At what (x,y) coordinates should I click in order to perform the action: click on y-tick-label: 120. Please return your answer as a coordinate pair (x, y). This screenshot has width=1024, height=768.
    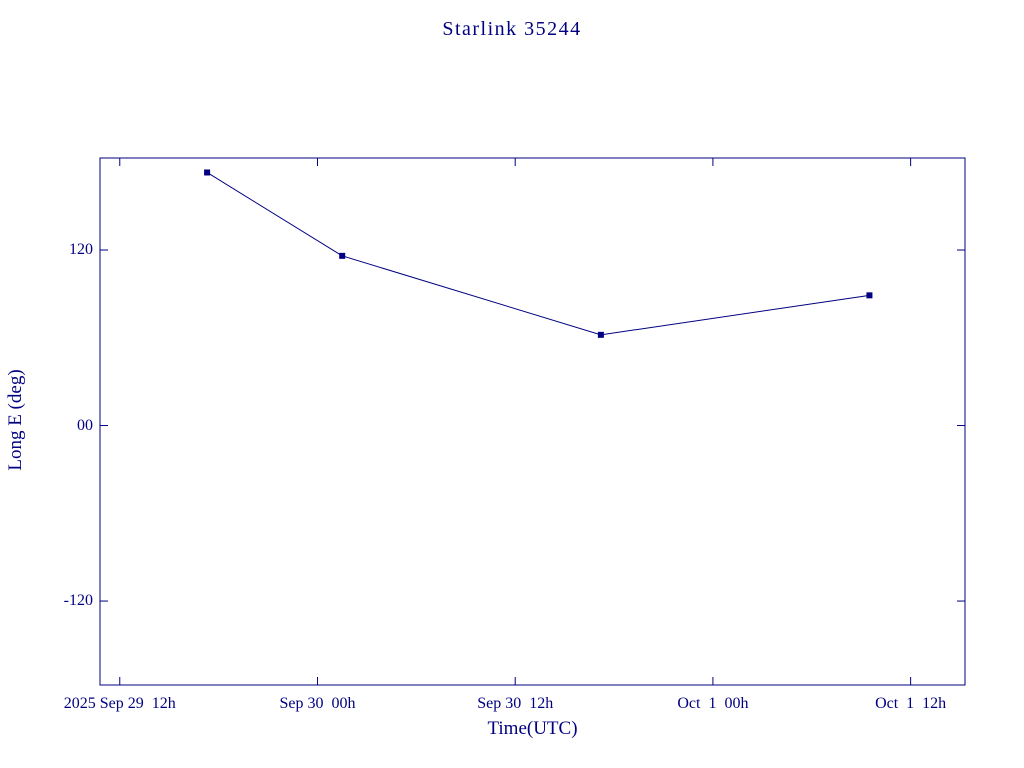
    Looking at the image, I should click on (81, 249).